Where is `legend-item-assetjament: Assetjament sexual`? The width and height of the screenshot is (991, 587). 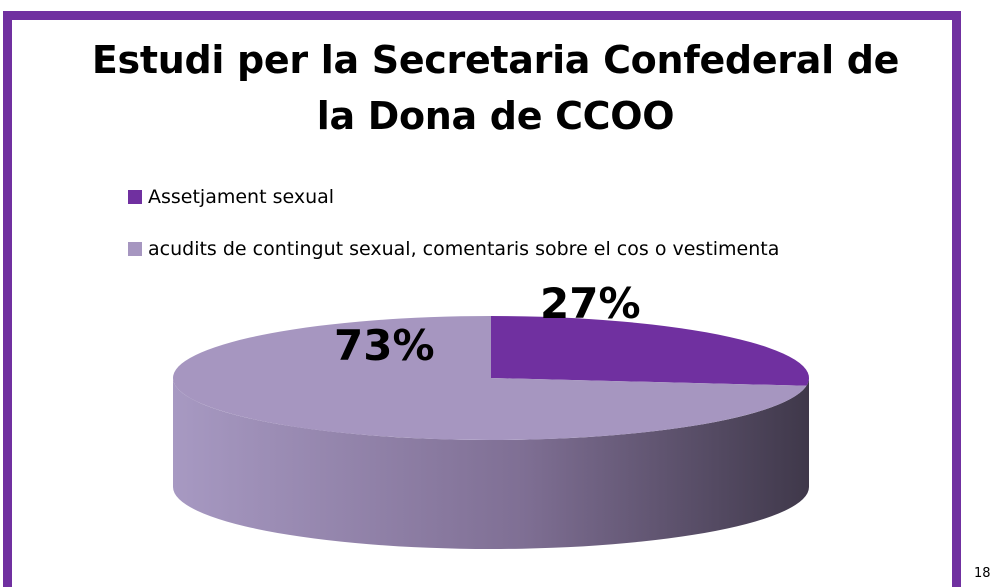 legend-item-assetjament: Assetjament sexual is located at coordinates (453, 197).